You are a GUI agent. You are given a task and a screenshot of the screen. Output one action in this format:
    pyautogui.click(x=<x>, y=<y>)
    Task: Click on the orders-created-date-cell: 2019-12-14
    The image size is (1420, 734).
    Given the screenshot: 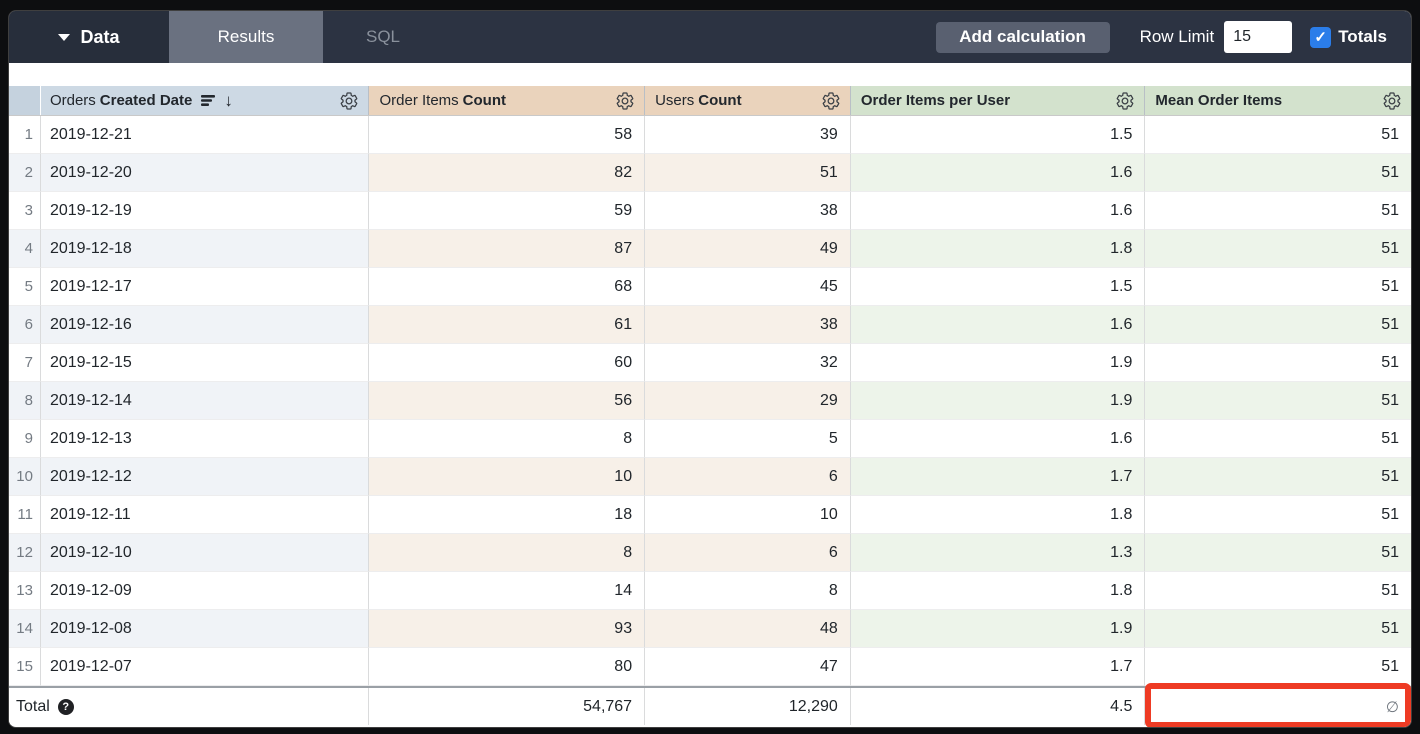 What is the action you would take?
    pyautogui.click(x=205, y=401)
    